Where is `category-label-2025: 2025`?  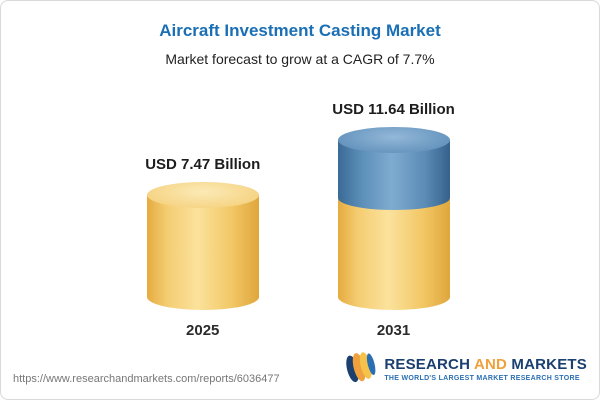 category-label-2025: 2025 is located at coordinates (203, 330).